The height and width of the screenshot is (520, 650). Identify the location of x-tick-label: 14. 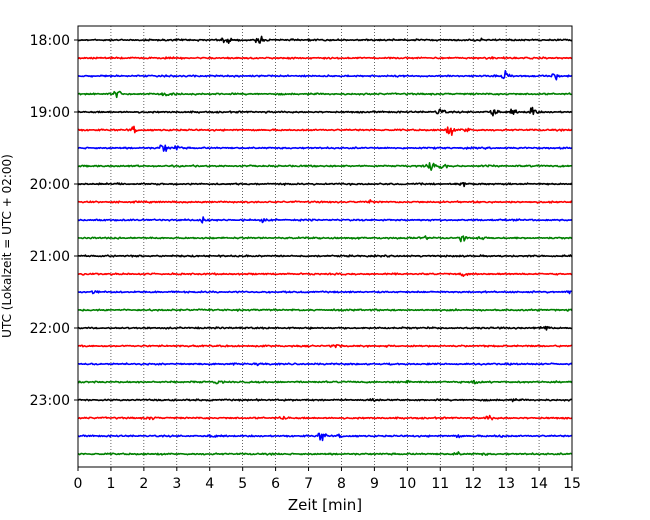
(539, 484).